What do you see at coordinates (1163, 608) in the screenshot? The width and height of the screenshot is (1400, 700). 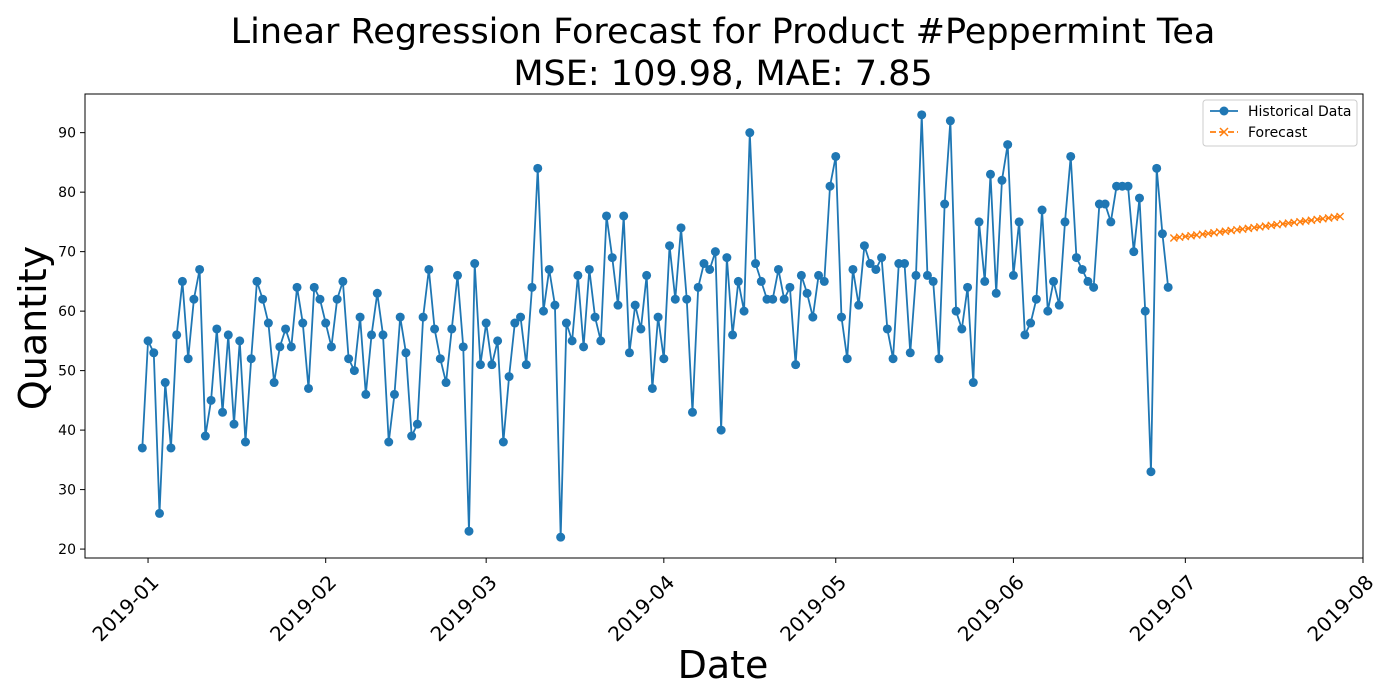 I see `x-tick-label: 2019-07` at bounding box center [1163, 608].